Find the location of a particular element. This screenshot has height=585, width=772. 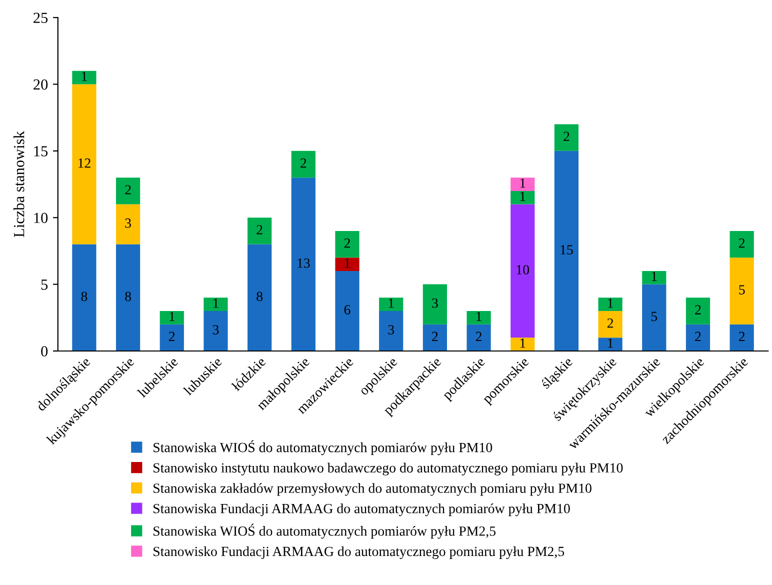

data-label: 6 is located at coordinates (347, 309).